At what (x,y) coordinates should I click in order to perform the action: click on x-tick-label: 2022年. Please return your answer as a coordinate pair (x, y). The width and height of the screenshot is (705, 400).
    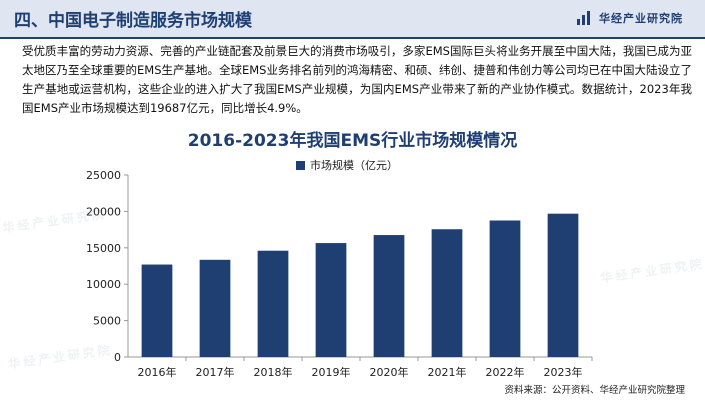
    Looking at the image, I should click on (505, 372).